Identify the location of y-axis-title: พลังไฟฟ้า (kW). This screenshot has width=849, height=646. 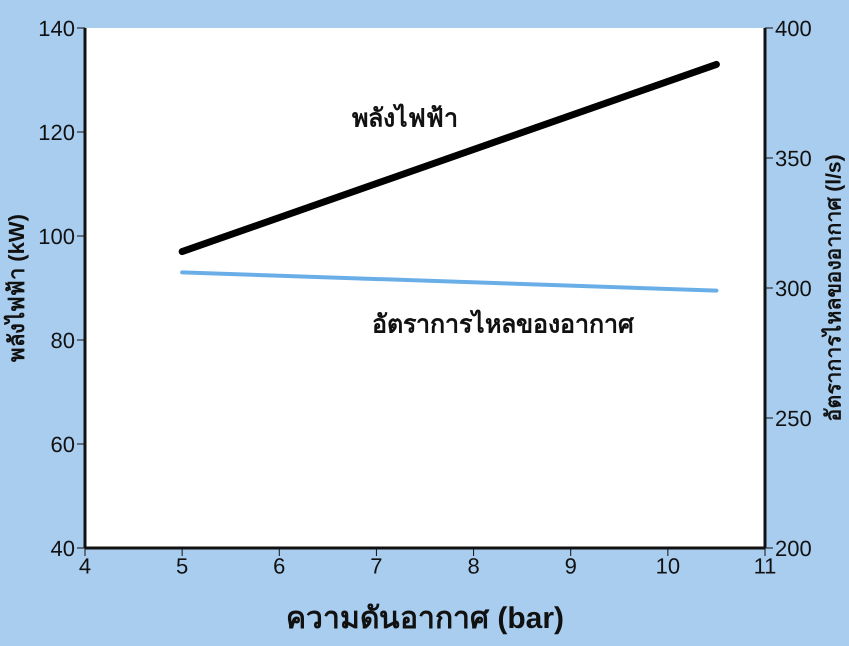
(15, 288).